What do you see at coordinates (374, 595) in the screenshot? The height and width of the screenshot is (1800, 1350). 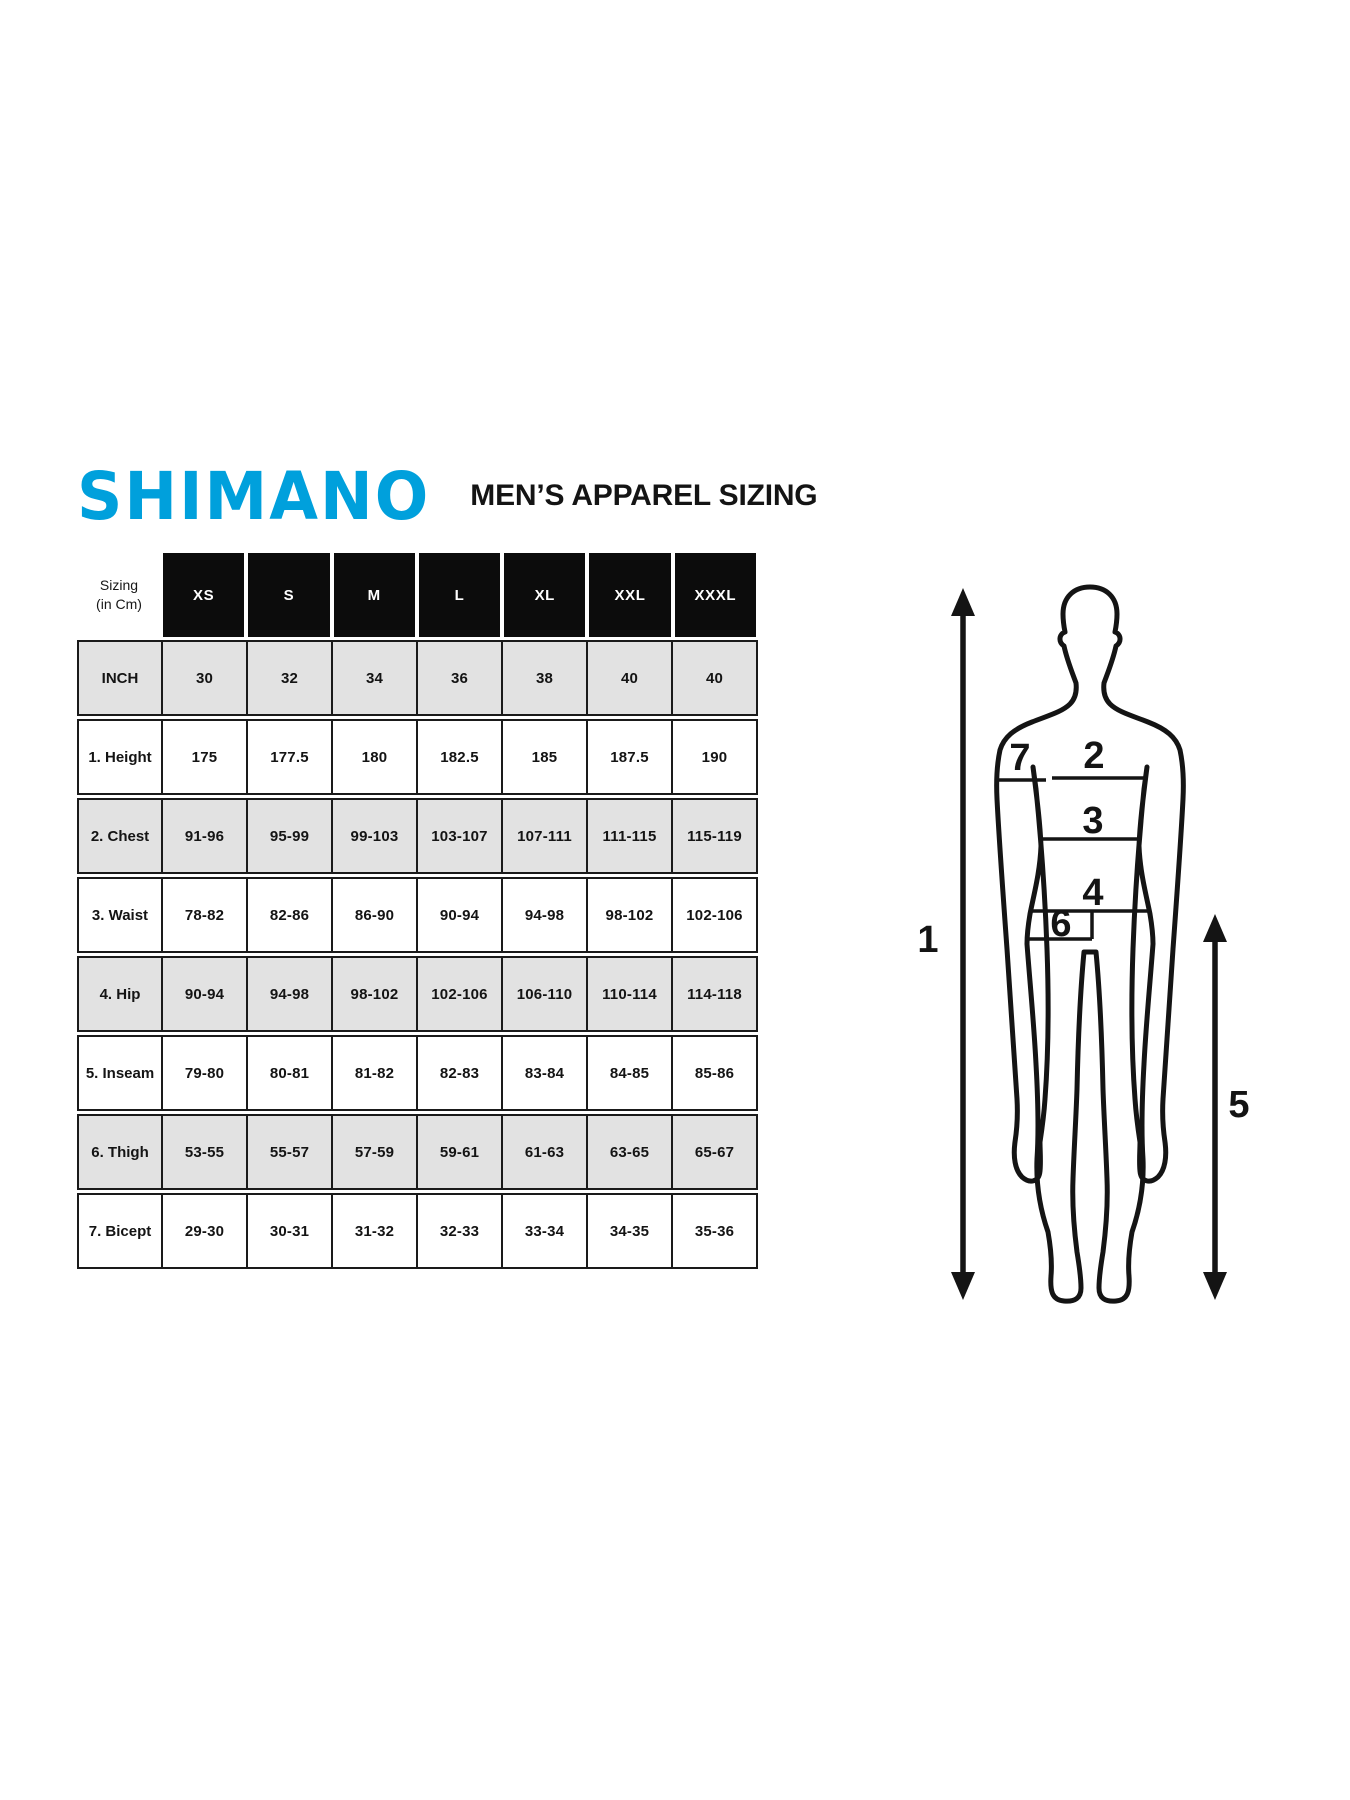 I see `size-header-m: M` at bounding box center [374, 595].